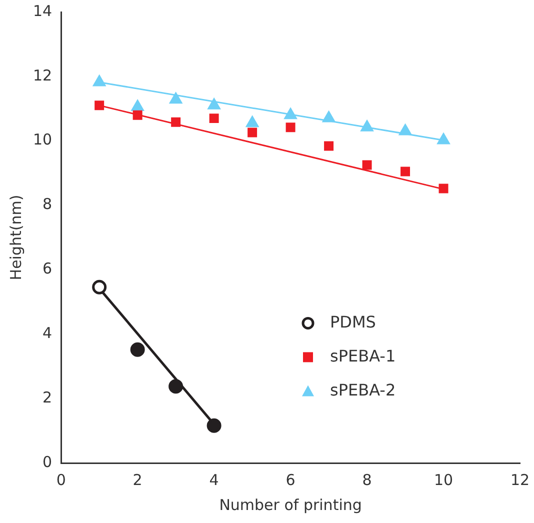 The image size is (534, 523). I want to click on y-tick-label: 4, so click(47, 333).